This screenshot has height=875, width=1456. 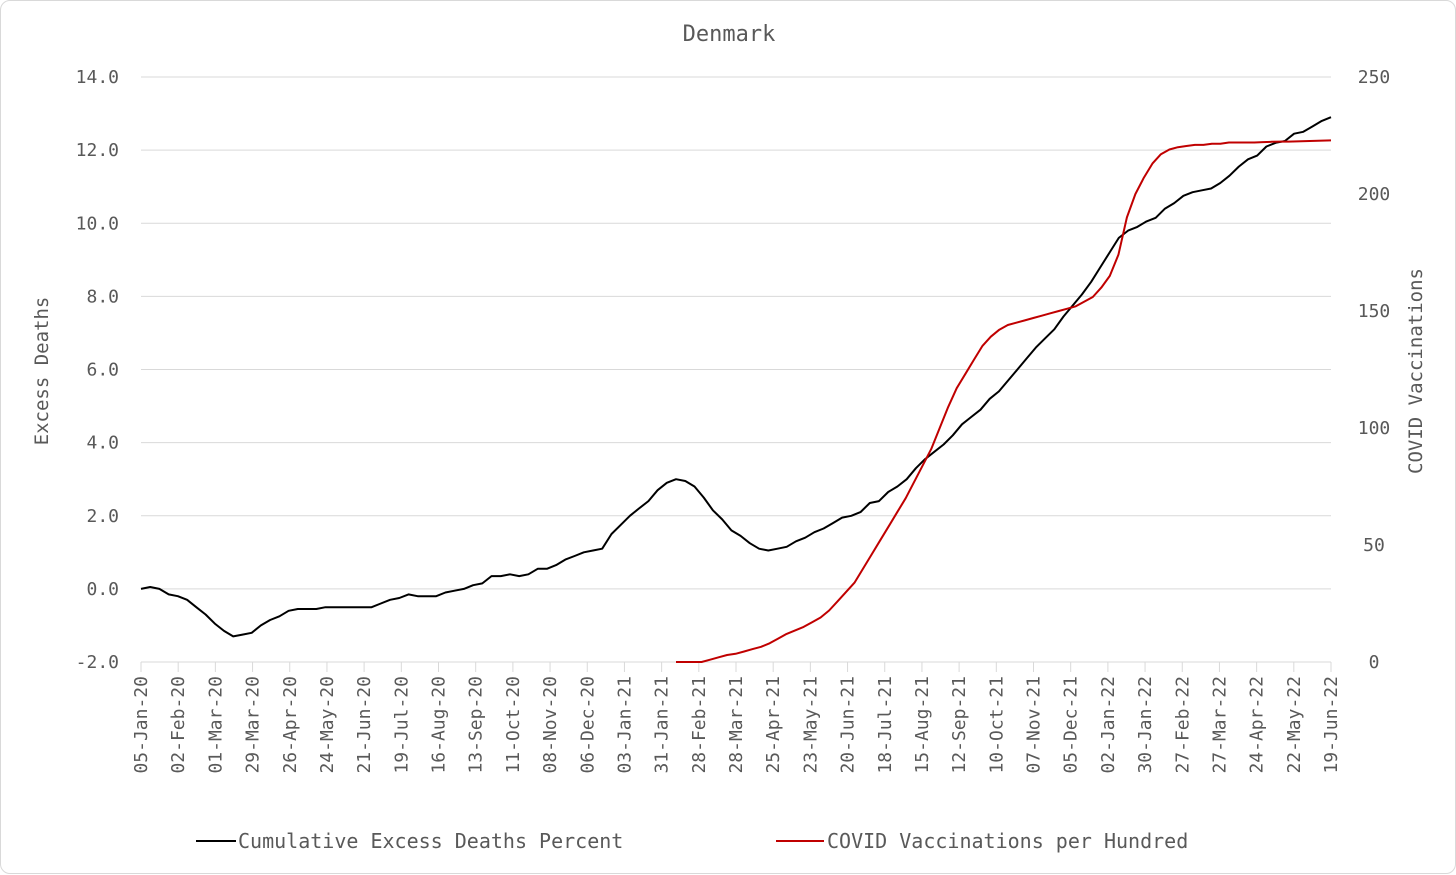 I want to click on x-tick-label: 19-Jul-20, so click(x=401, y=725).